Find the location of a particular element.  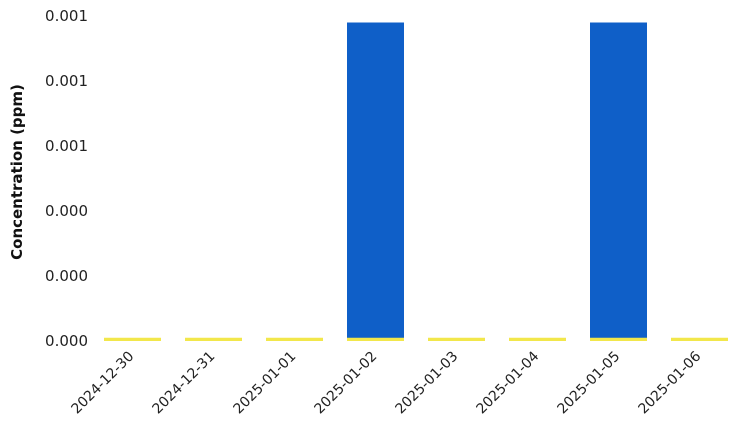

x-tick-label: 2025-01-03 is located at coordinates (426, 383).